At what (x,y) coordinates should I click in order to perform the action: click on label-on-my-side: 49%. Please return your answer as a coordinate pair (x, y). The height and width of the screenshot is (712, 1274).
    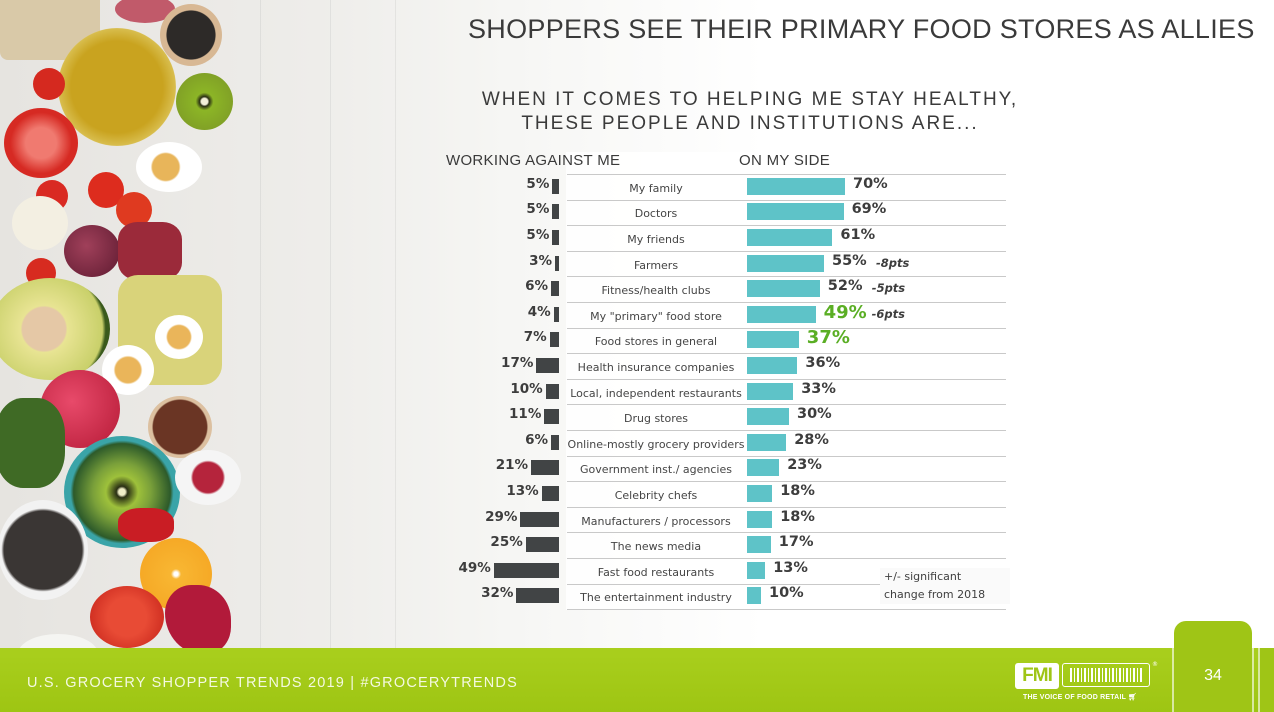
    Looking at the image, I should click on (845, 312).